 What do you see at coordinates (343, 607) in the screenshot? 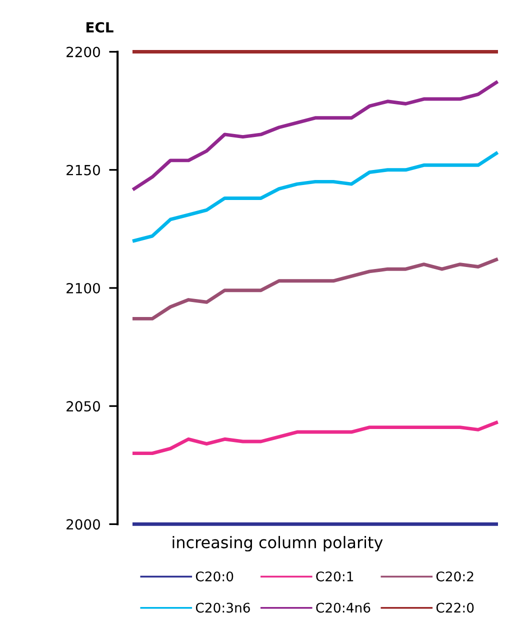
I see `legend-label: C20:4n6` at bounding box center [343, 607].